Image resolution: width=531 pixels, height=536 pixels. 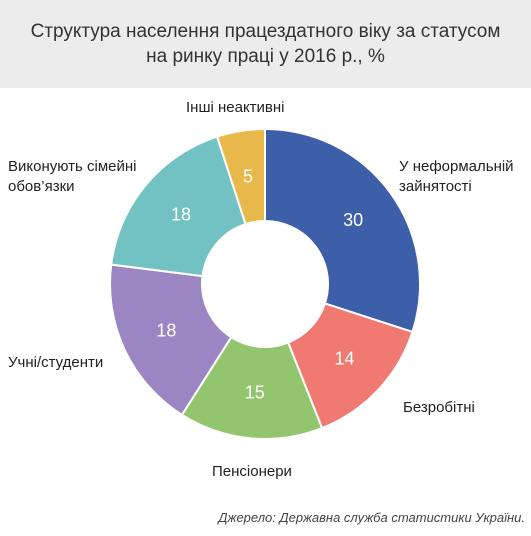 What do you see at coordinates (353, 220) in the screenshot?
I see `value-label-informal: 30` at bounding box center [353, 220].